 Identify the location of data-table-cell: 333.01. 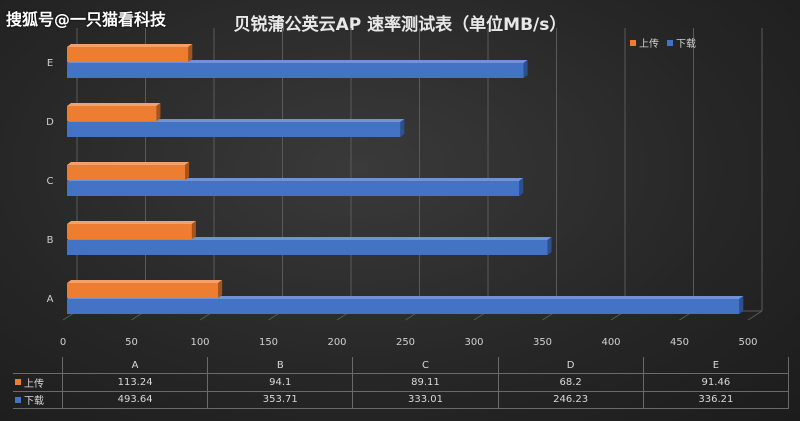
(425, 400).